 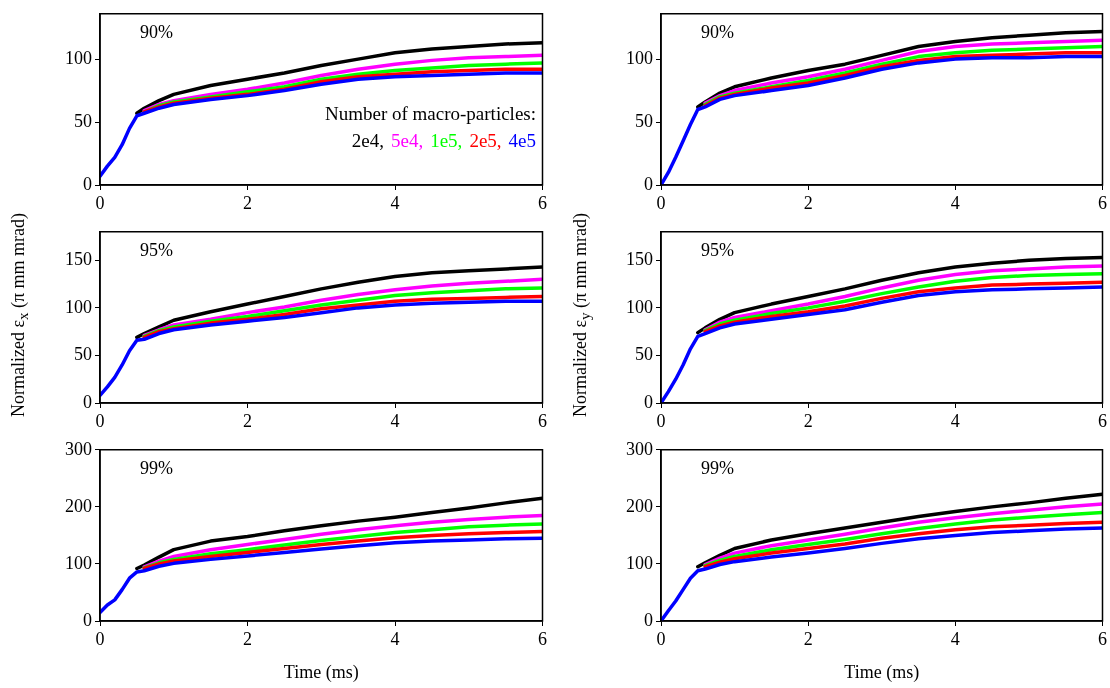 I want to click on text: 1e5,, so click(x=446, y=140).